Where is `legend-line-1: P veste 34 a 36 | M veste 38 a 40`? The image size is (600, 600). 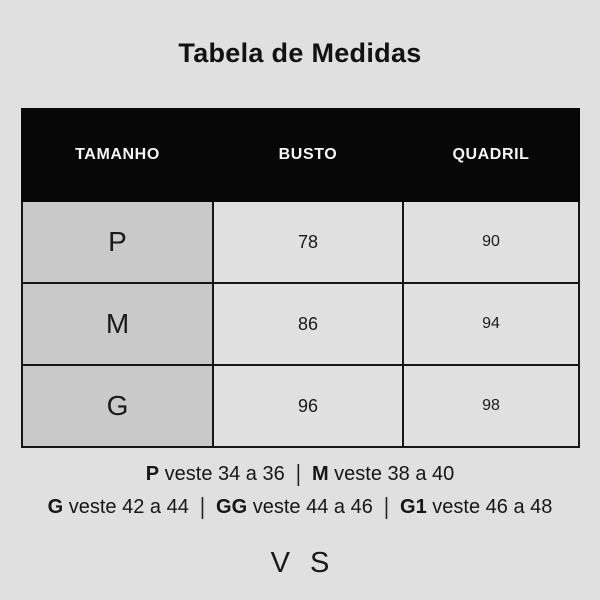
legend-line-1: P veste 34 a 36 | M veste 38 a 40 is located at coordinates (300, 474).